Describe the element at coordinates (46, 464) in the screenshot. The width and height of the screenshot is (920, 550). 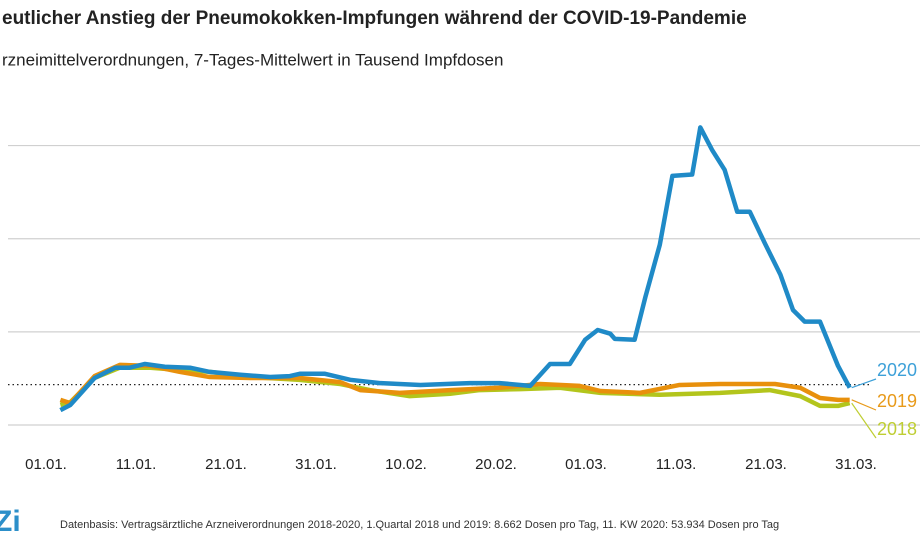
I see `x-tick-label: 01.01.` at that location.